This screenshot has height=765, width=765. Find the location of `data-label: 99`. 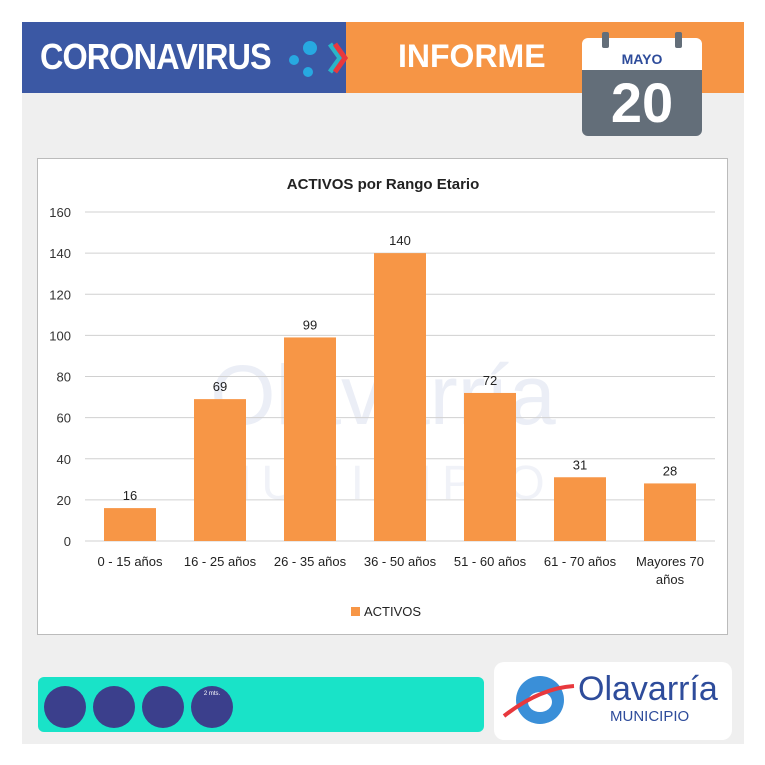

data-label: 99 is located at coordinates (310, 324).